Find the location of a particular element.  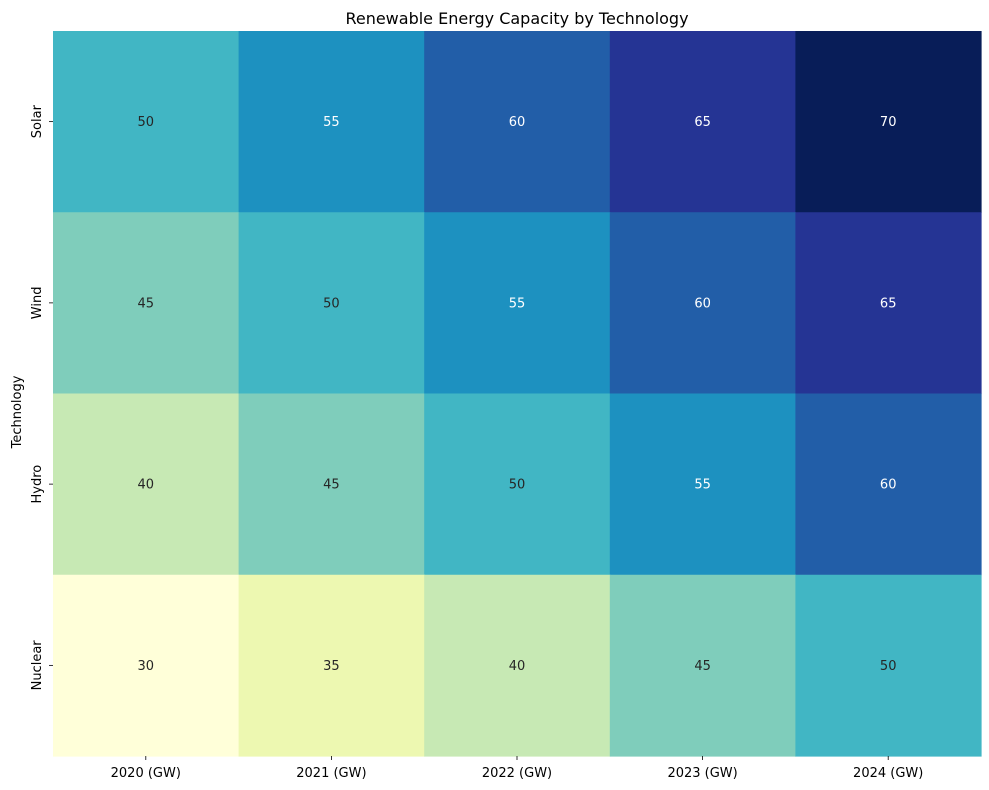

y-tick-label: Nuclear is located at coordinates (37, 665).